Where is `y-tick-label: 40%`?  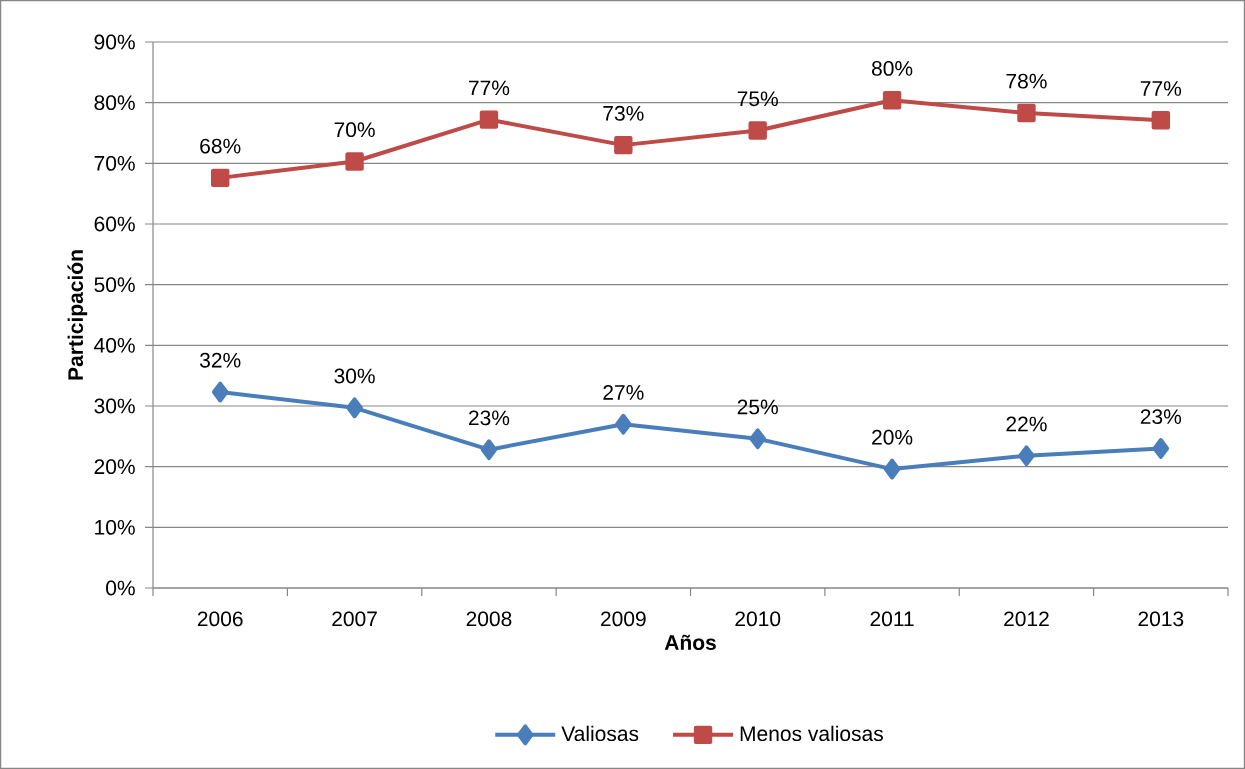 y-tick-label: 40% is located at coordinates (114, 345).